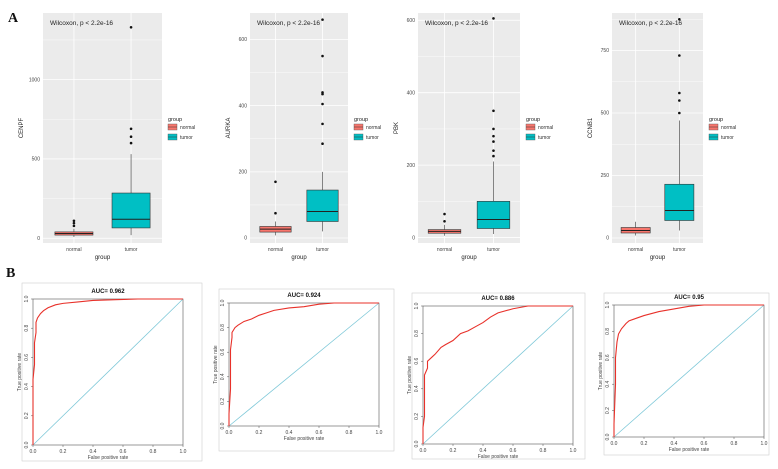  I want to click on auc-title: AUC= 0.962, so click(108, 292).